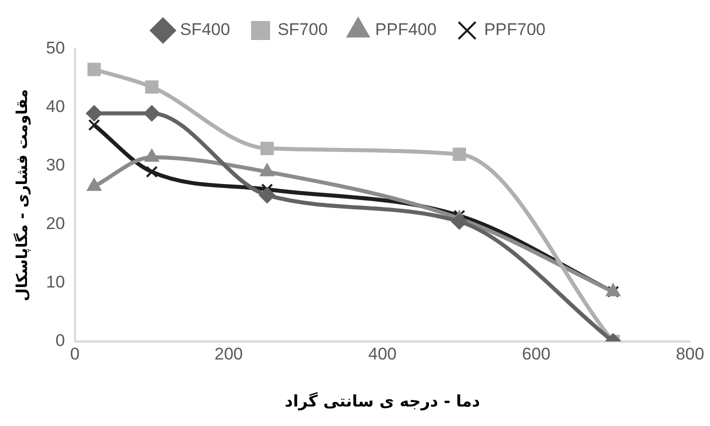 Image resolution: width=710 pixels, height=426 pixels. What do you see at coordinates (55, 224) in the screenshot?
I see `y-tick-label: 20` at bounding box center [55, 224].